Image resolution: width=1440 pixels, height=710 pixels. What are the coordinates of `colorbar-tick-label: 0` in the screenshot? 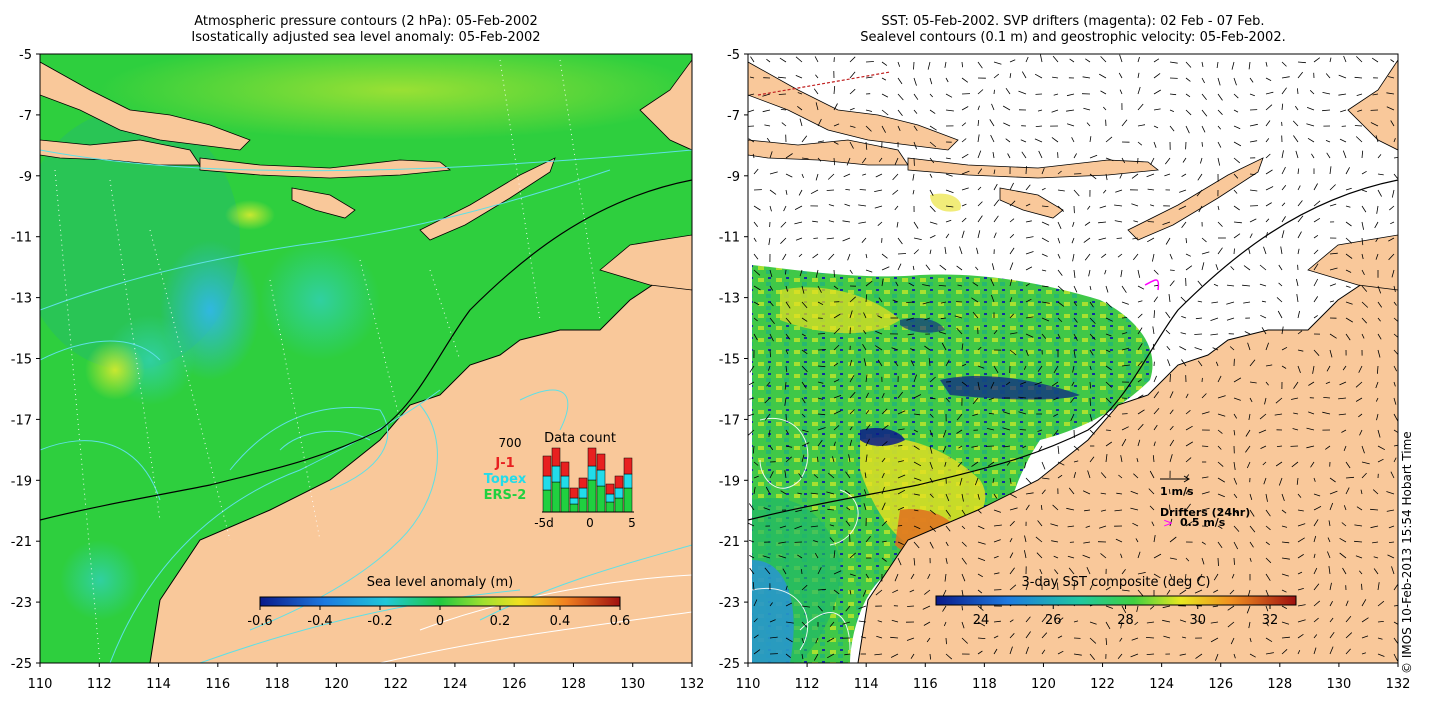 It's located at (440, 621).